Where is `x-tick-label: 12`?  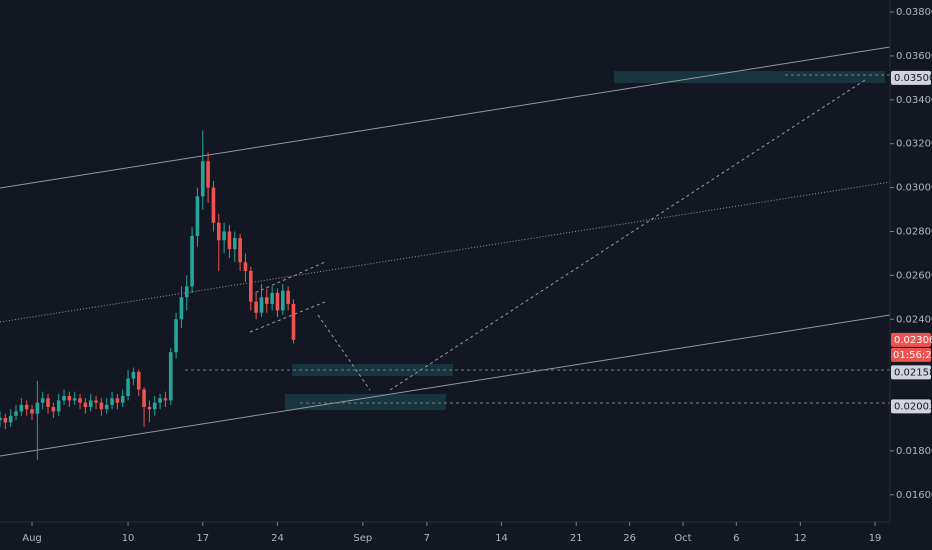
x-tick-label: 12 is located at coordinates (800, 538).